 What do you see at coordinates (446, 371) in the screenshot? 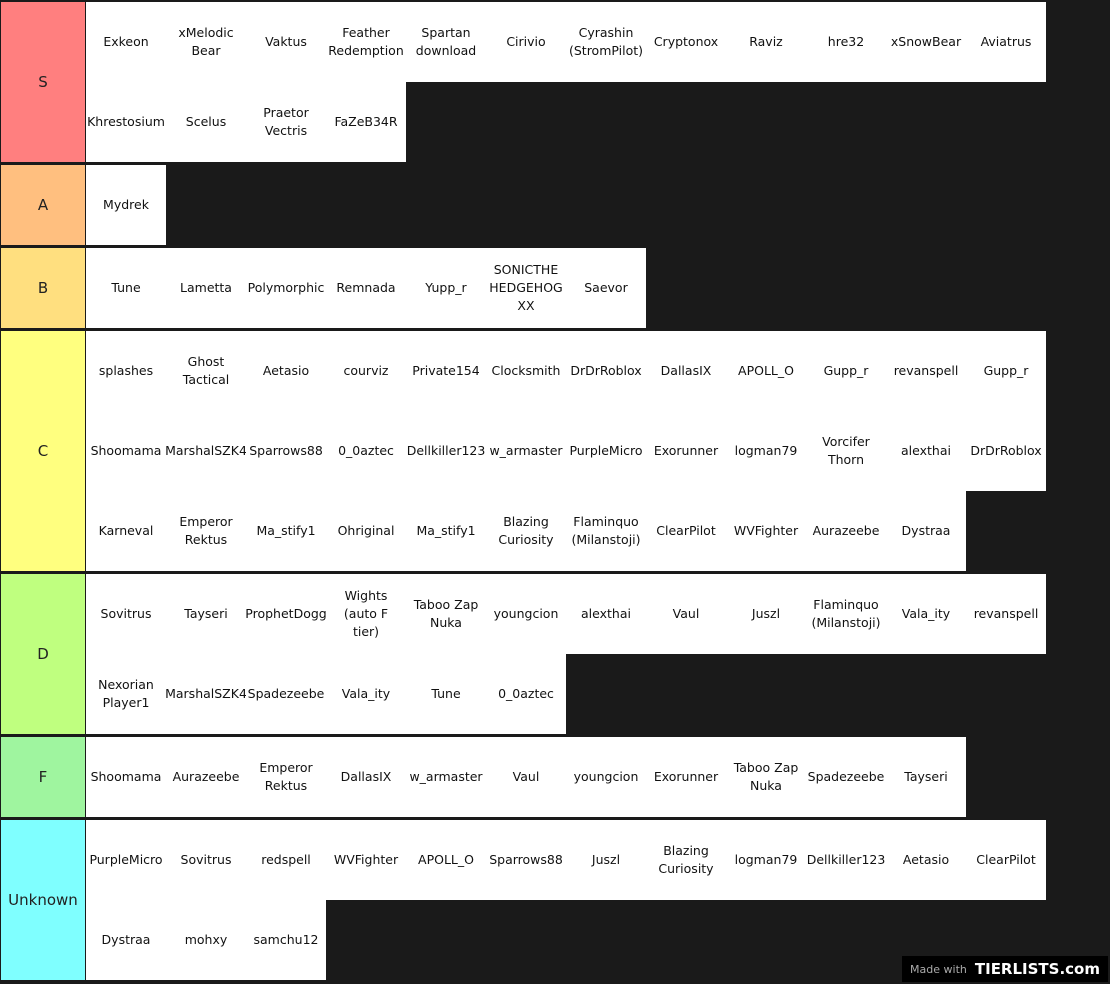
I see `tier-item: Private154` at bounding box center [446, 371].